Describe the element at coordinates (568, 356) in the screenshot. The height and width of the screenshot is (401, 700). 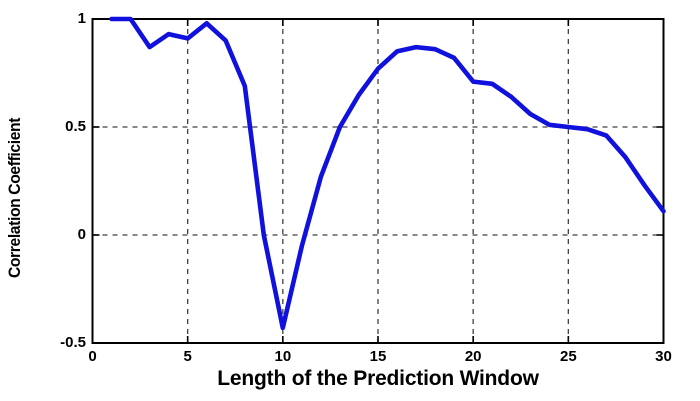
I see `x-tick-label: 25` at that location.